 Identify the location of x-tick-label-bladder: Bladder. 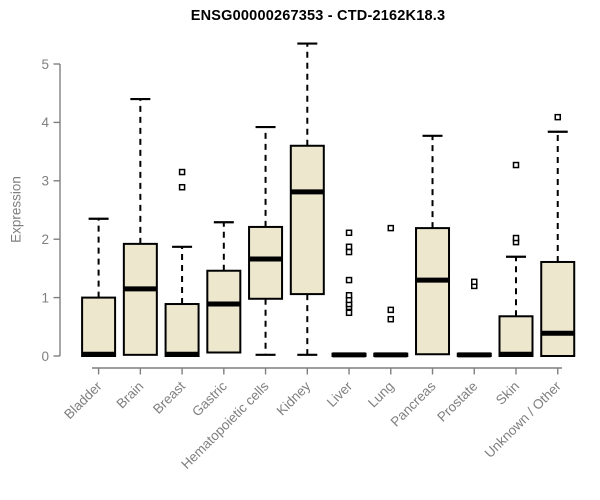
(83, 400).